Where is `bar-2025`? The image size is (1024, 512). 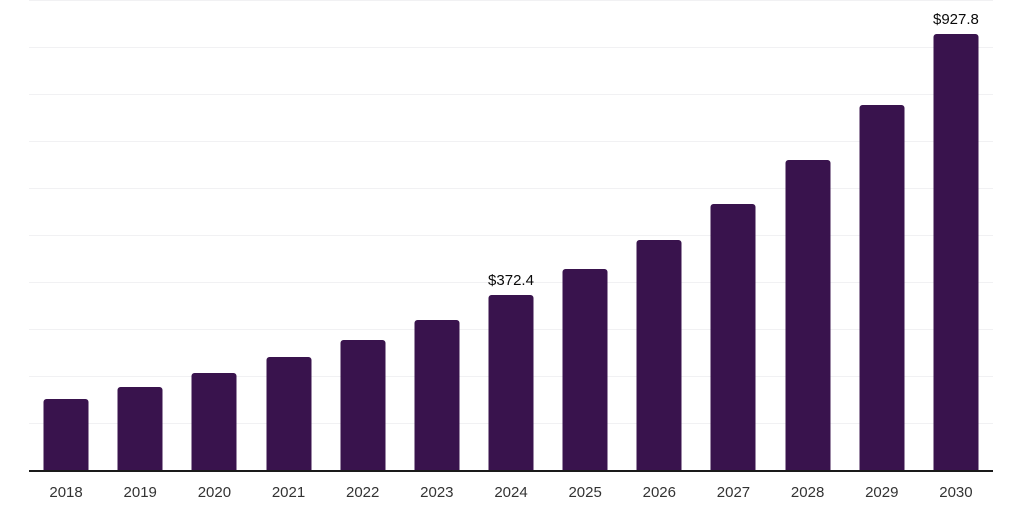 bar-2025 is located at coordinates (585, 369).